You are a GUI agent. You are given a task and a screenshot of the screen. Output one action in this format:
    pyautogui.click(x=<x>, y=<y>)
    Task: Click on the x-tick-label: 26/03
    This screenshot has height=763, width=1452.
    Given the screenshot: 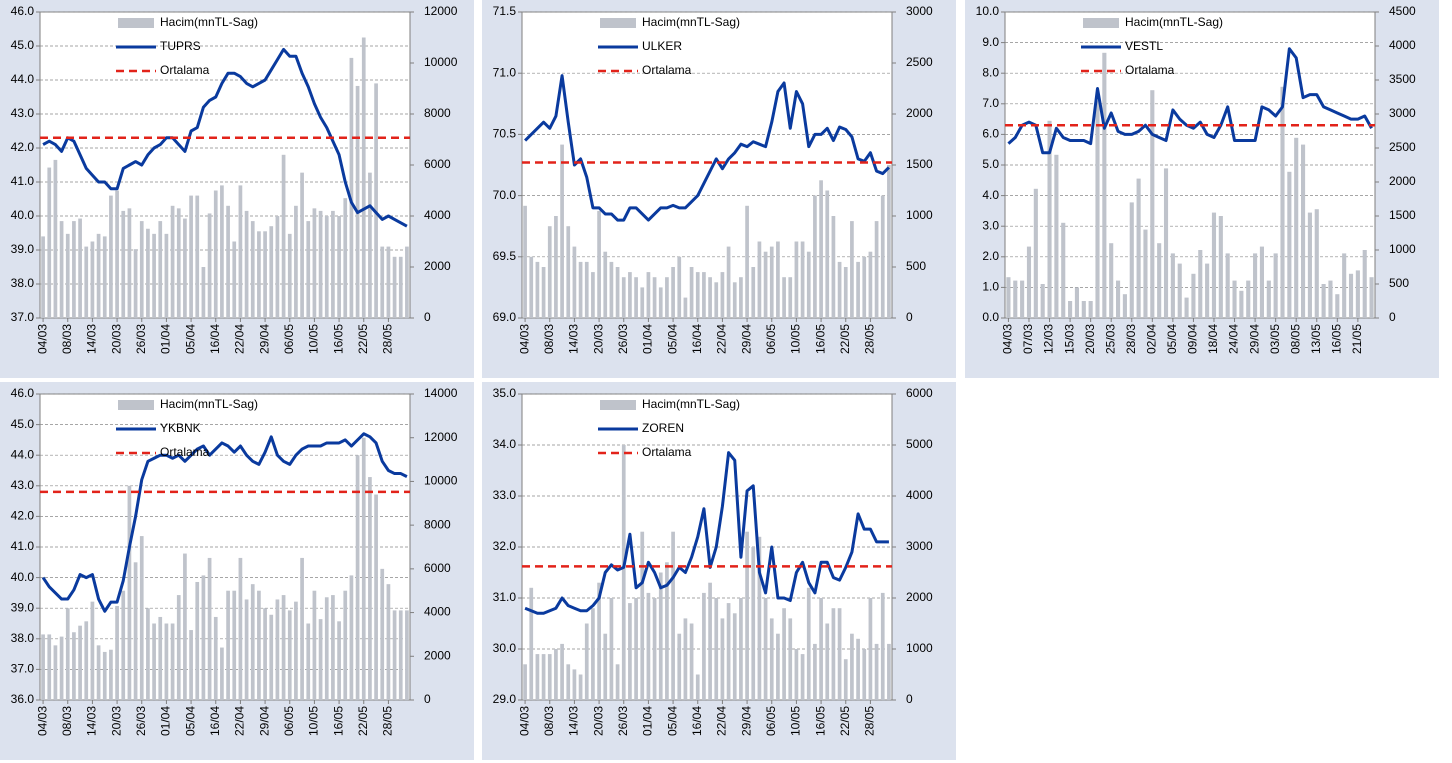 What is the action you would take?
    pyautogui.click(x=141, y=721)
    